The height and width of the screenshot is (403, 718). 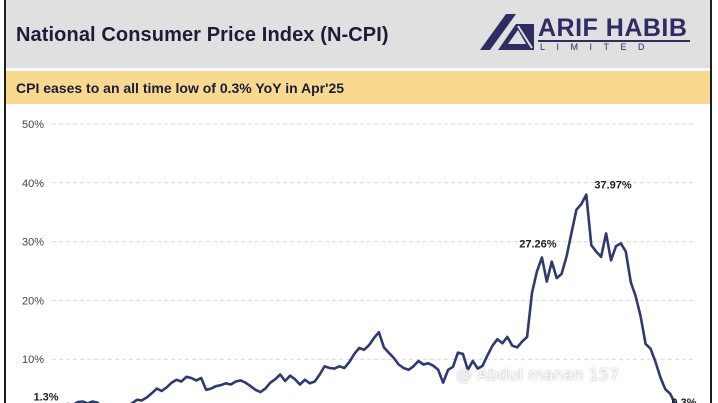 What do you see at coordinates (33, 301) in the screenshot?
I see `y-tick-label: 20%` at bounding box center [33, 301].